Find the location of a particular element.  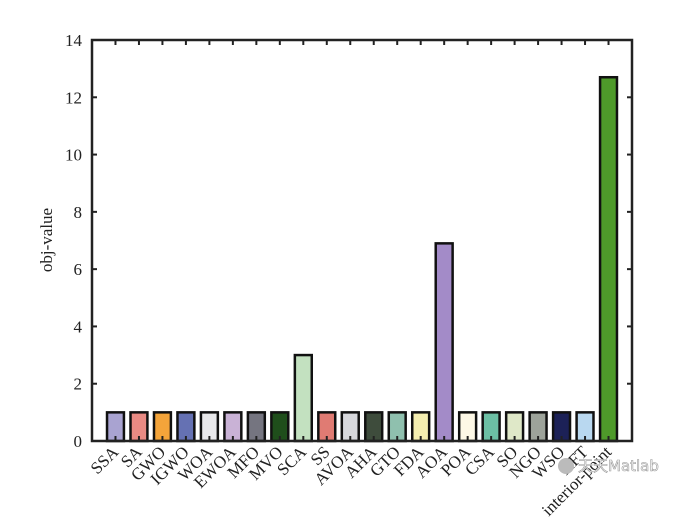

y-axis-label: obj-value is located at coordinates (46, 240).